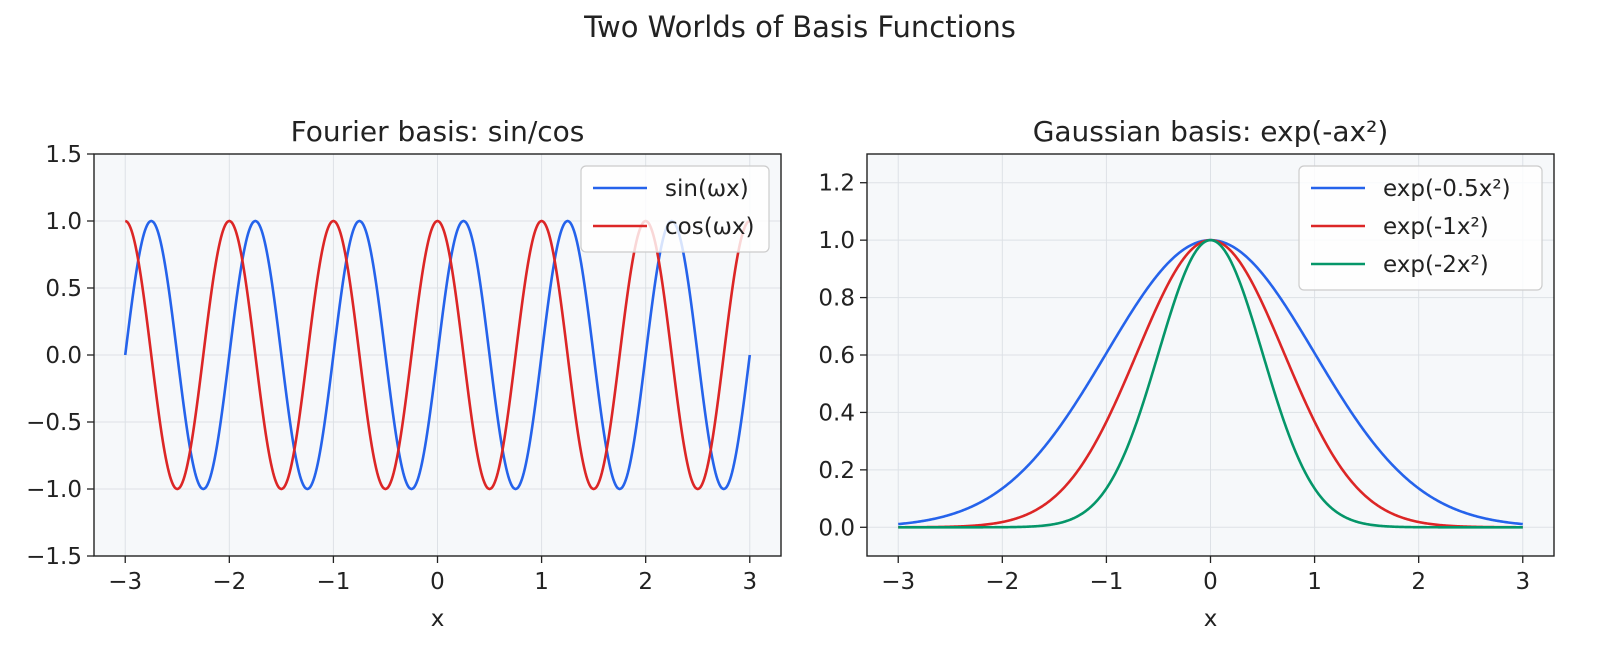 The height and width of the screenshot is (661, 1600). What do you see at coordinates (438, 131) in the screenshot?
I see `fourier-title: Fourier basis: sin/cos` at bounding box center [438, 131].